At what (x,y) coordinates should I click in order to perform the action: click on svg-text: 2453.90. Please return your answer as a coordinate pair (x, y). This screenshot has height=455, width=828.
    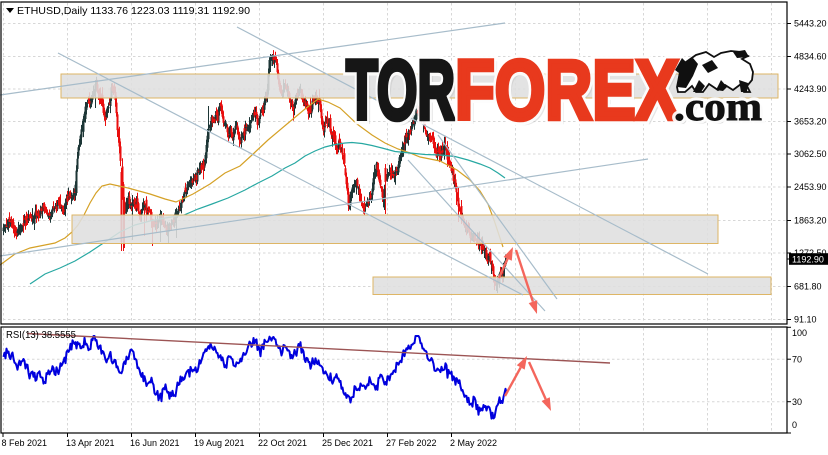
    Looking at the image, I should click on (810, 187).